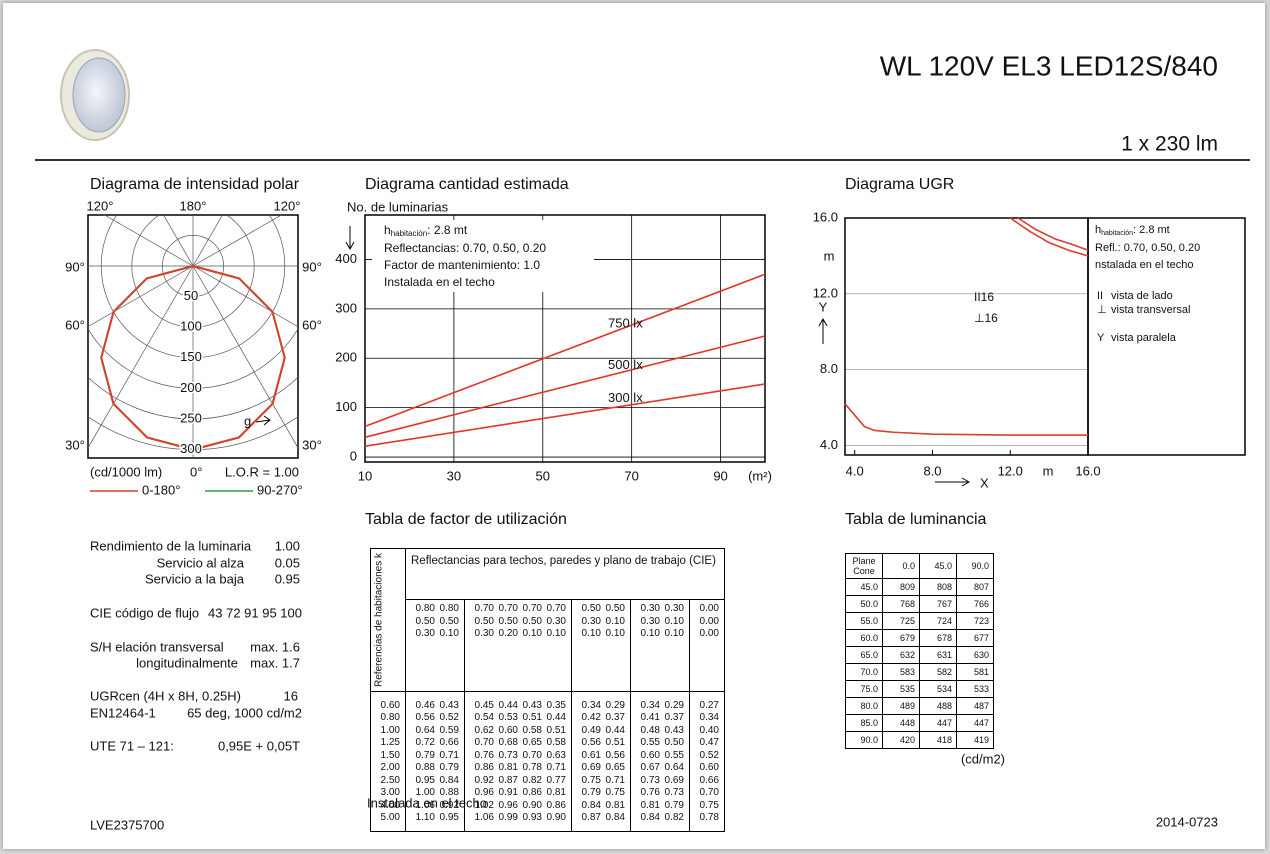 This screenshot has width=1270, height=854. I want to click on table-row: 60.0 679 678 677, so click(919, 638).